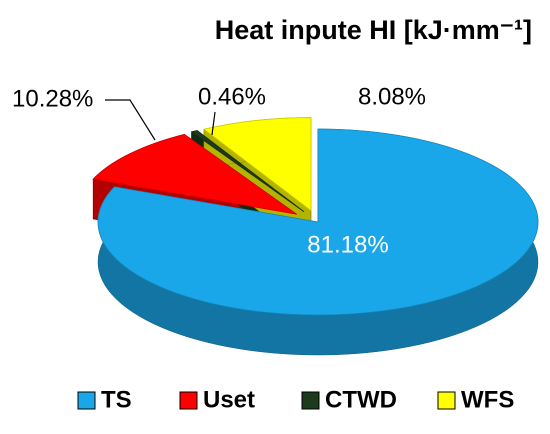 Image resolution: width=550 pixels, height=434 pixels. What do you see at coordinates (392, 96) in the screenshot?
I see `data-label: 8.08%` at bounding box center [392, 96].